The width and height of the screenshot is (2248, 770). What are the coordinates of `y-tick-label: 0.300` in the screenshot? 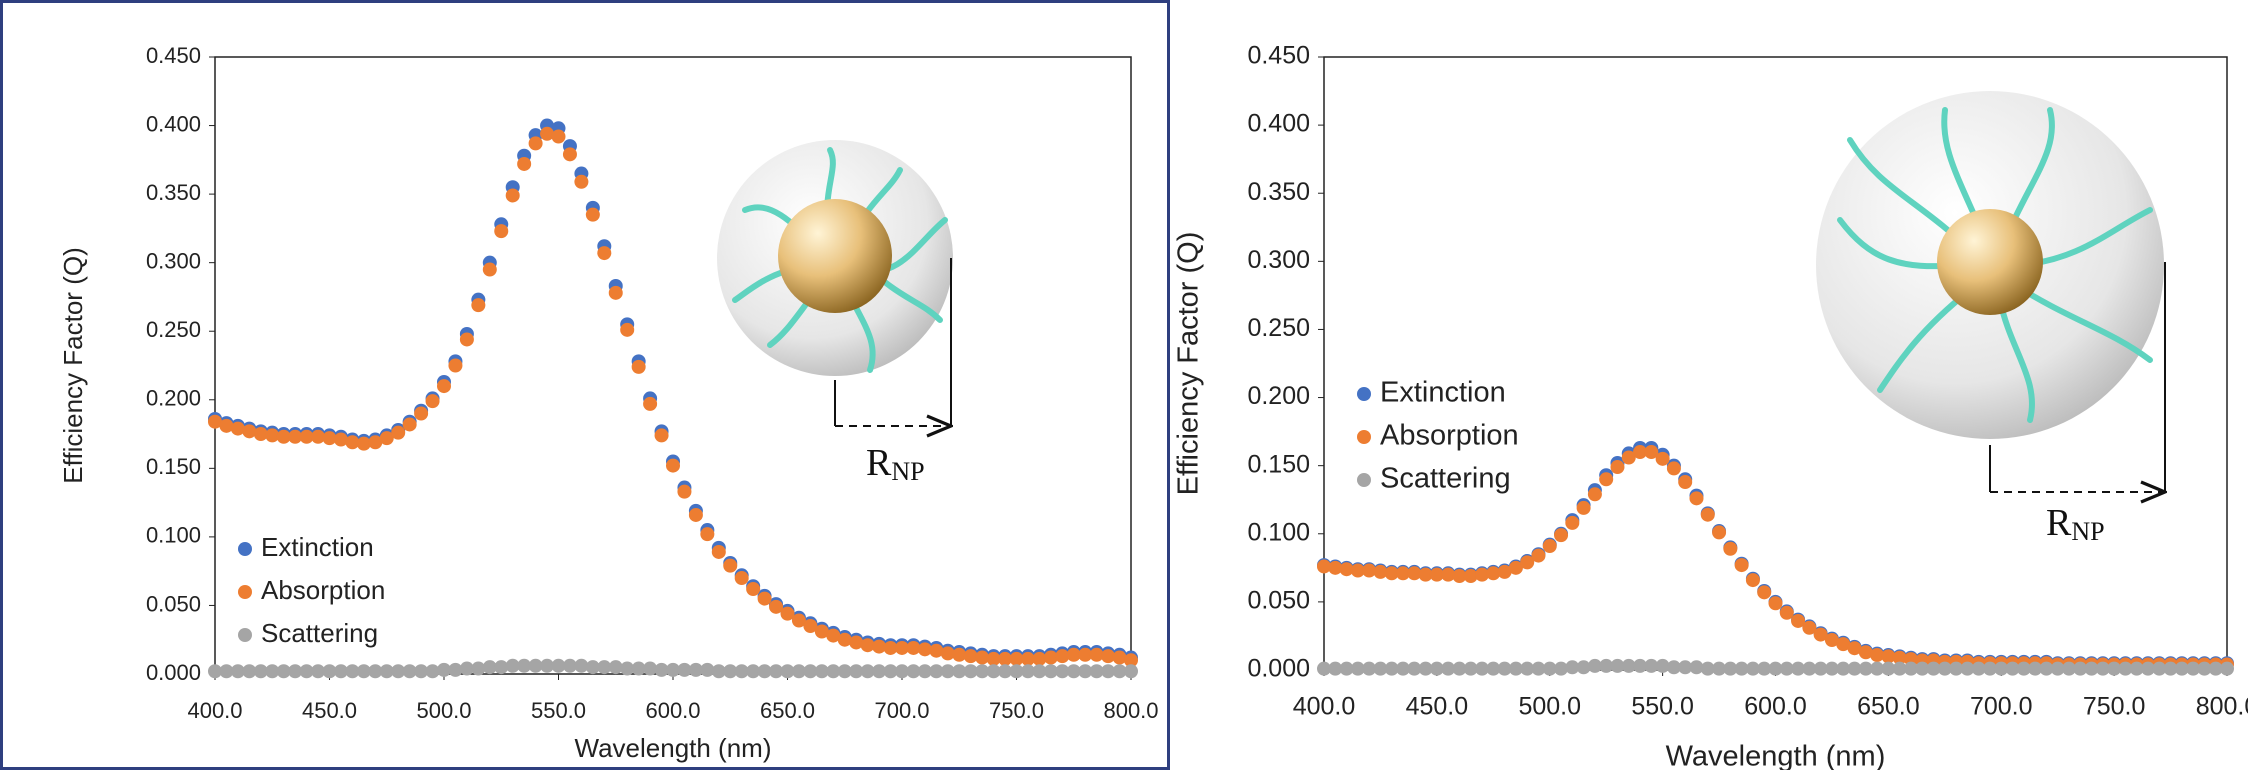 It's located at (1278, 260).